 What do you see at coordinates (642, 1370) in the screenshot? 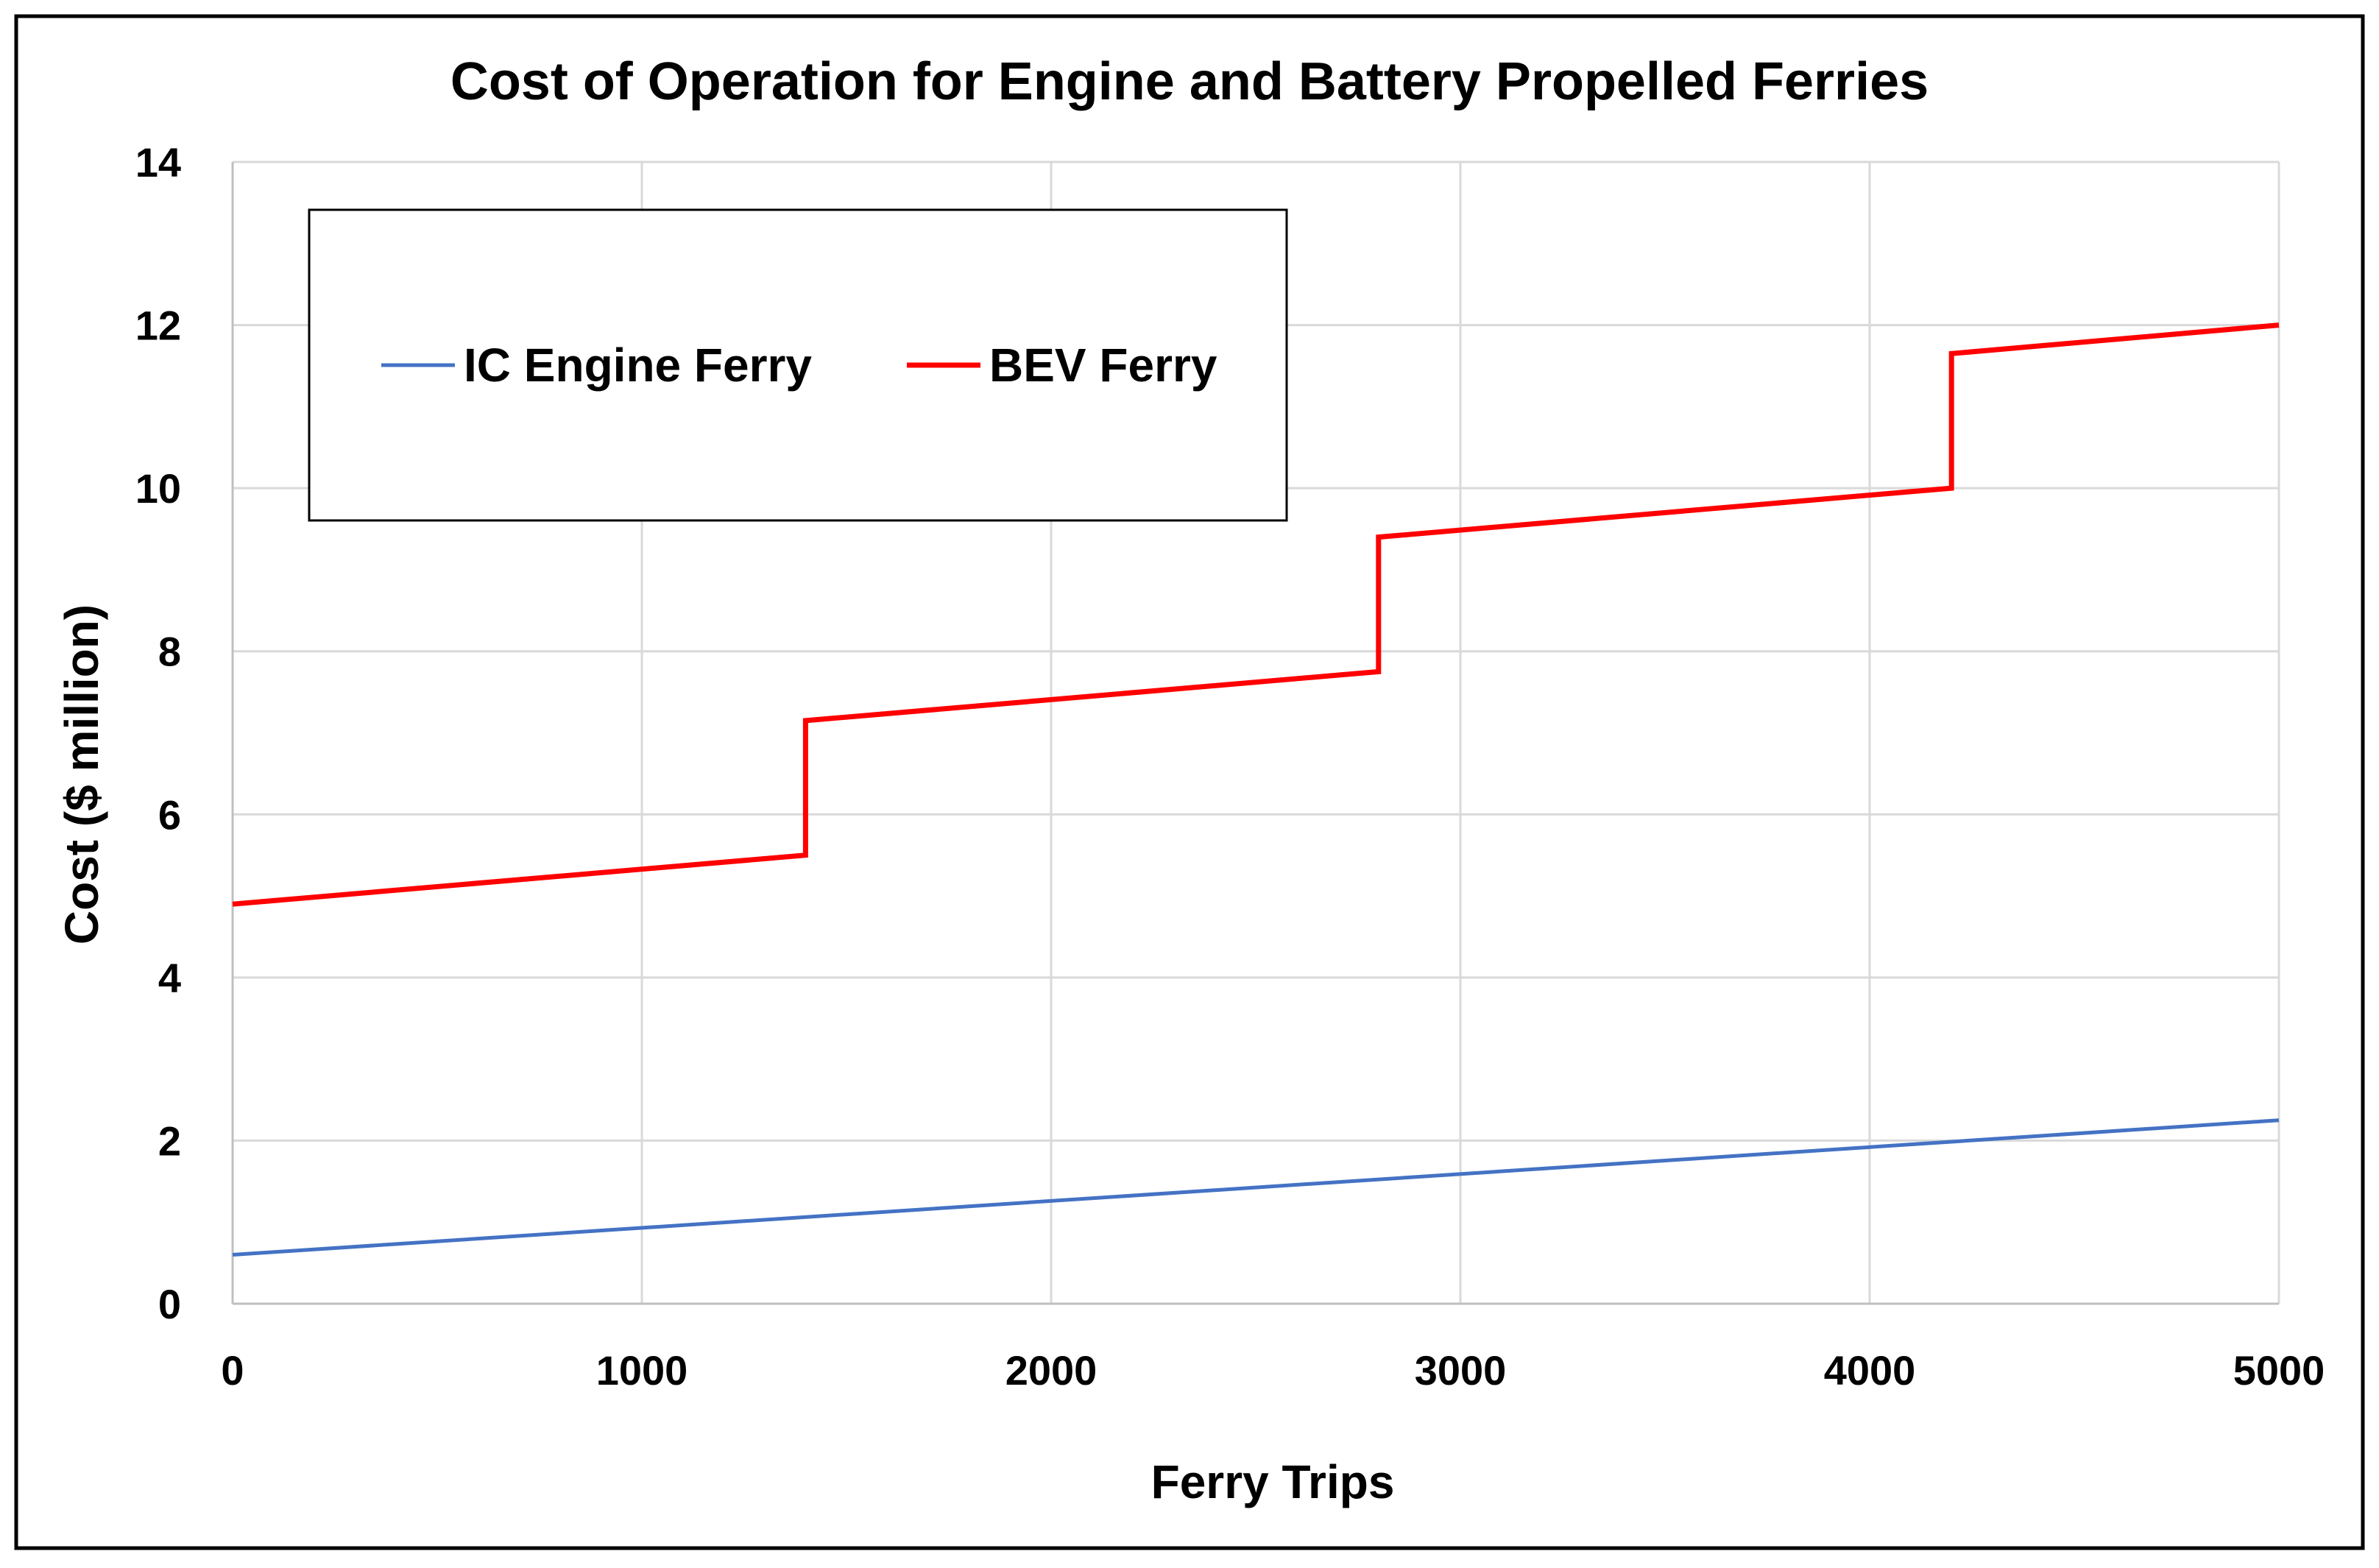
I see `x-tick-label: 1000` at bounding box center [642, 1370].